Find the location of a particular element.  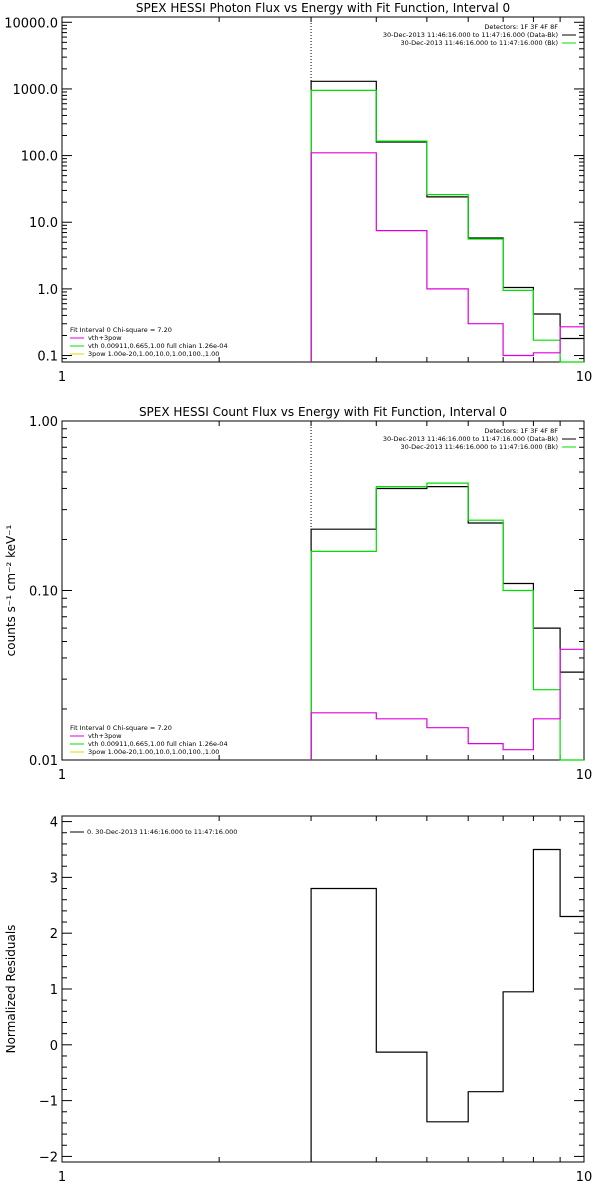

y-tick-label: 4 is located at coordinates (54, 823).